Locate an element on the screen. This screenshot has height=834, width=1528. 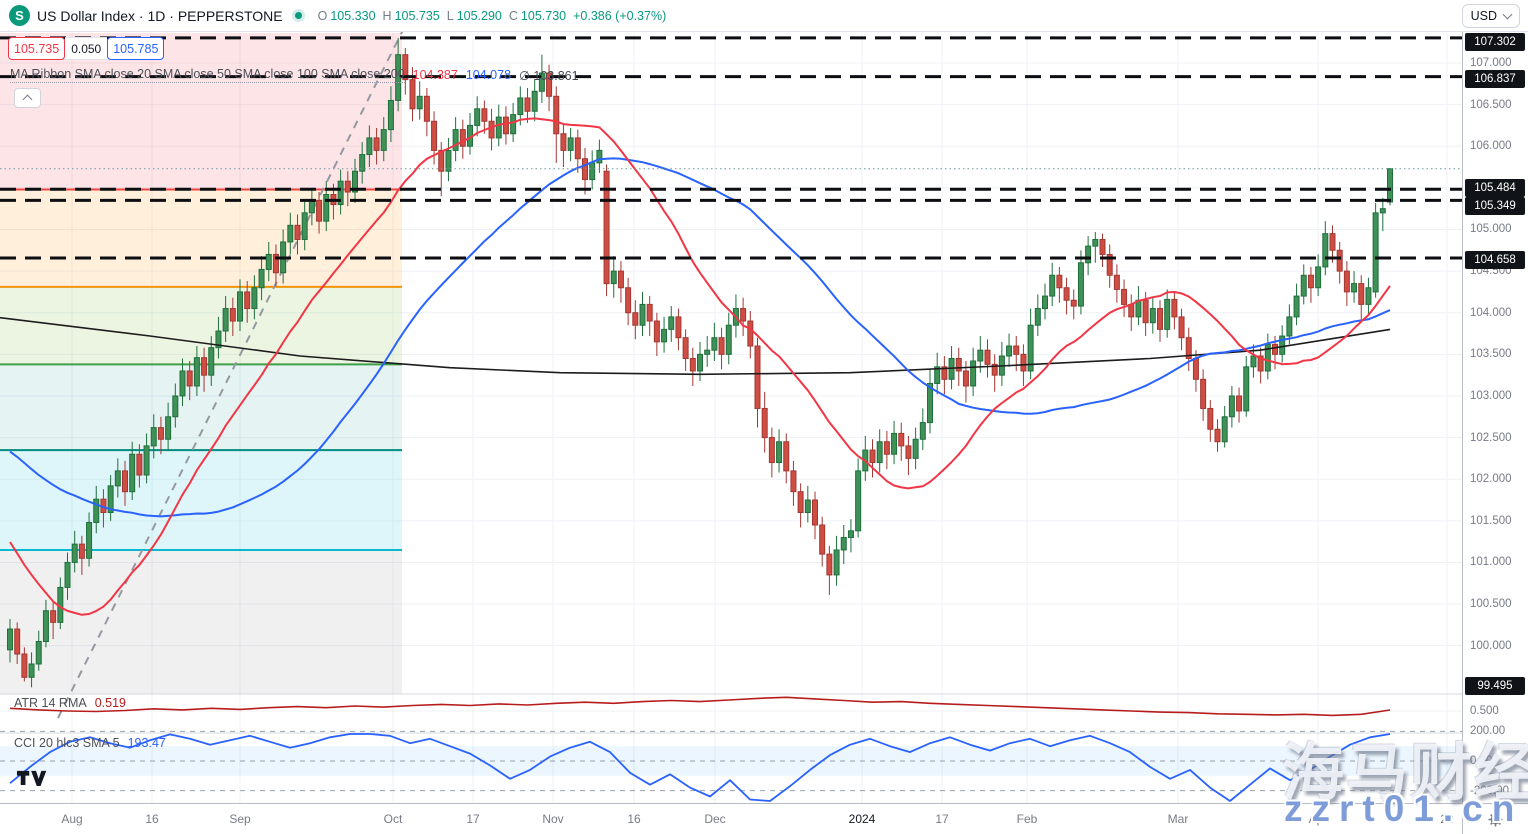
open-value: 105.330 is located at coordinates (353, 15).